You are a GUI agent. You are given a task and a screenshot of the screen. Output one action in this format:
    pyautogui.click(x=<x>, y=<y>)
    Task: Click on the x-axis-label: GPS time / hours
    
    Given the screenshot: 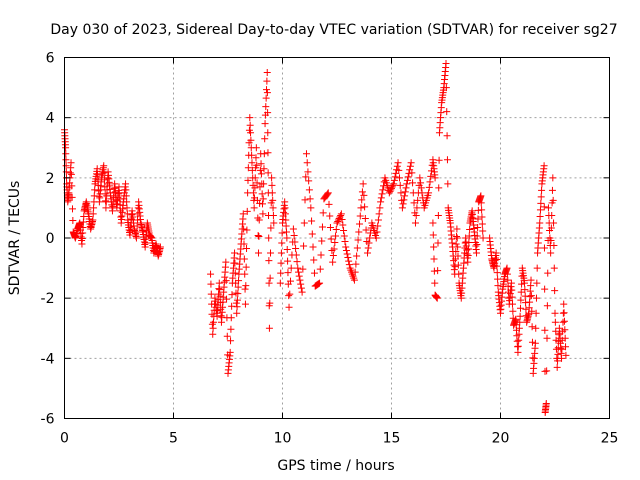 What is the action you would take?
    pyautogui.click(x=335, y=466)
    